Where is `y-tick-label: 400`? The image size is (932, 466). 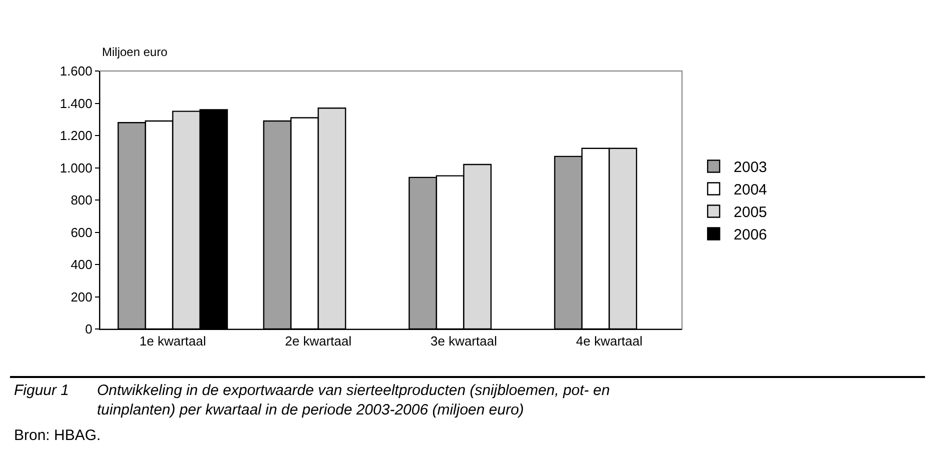 y-tick-label: 400 is located at coordinates (81, 264).